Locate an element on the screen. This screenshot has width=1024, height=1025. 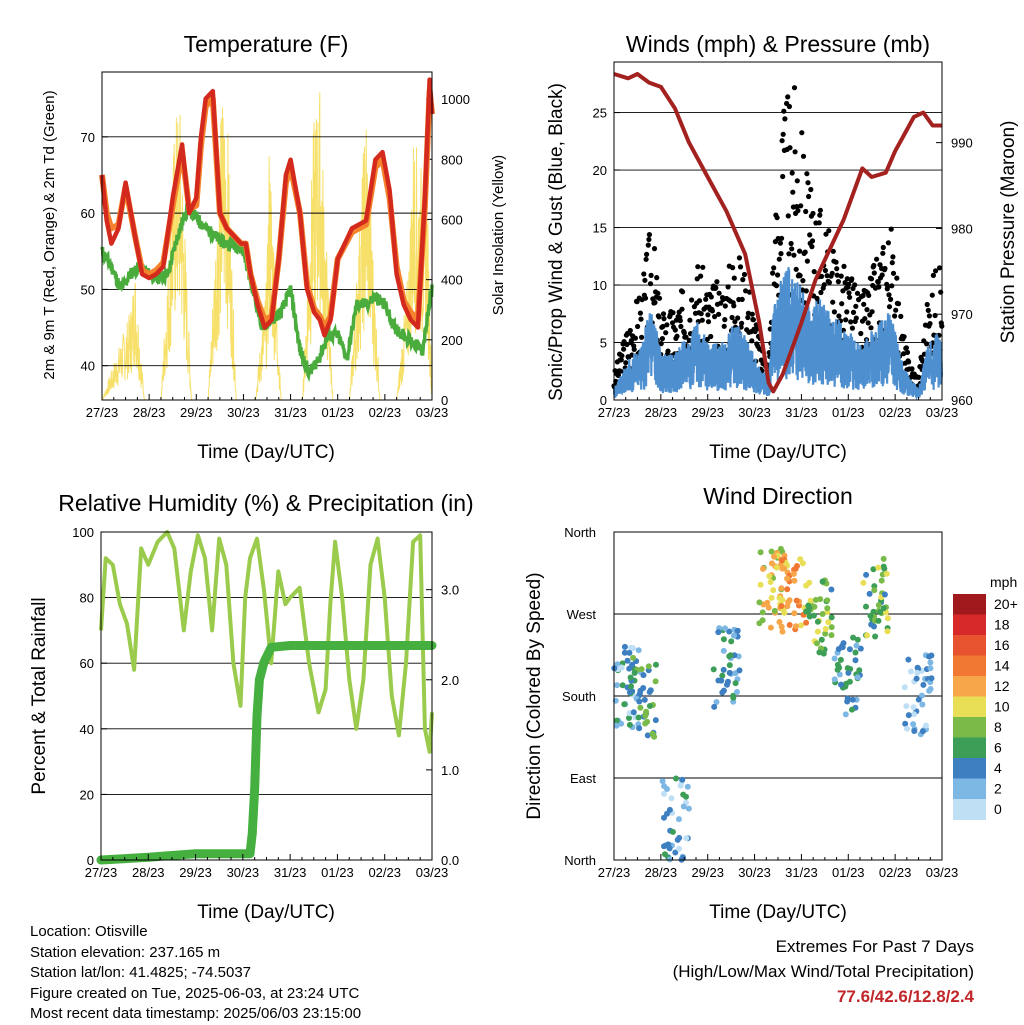
solar-ytick-label: 400 is located at coordinates (452, 280).